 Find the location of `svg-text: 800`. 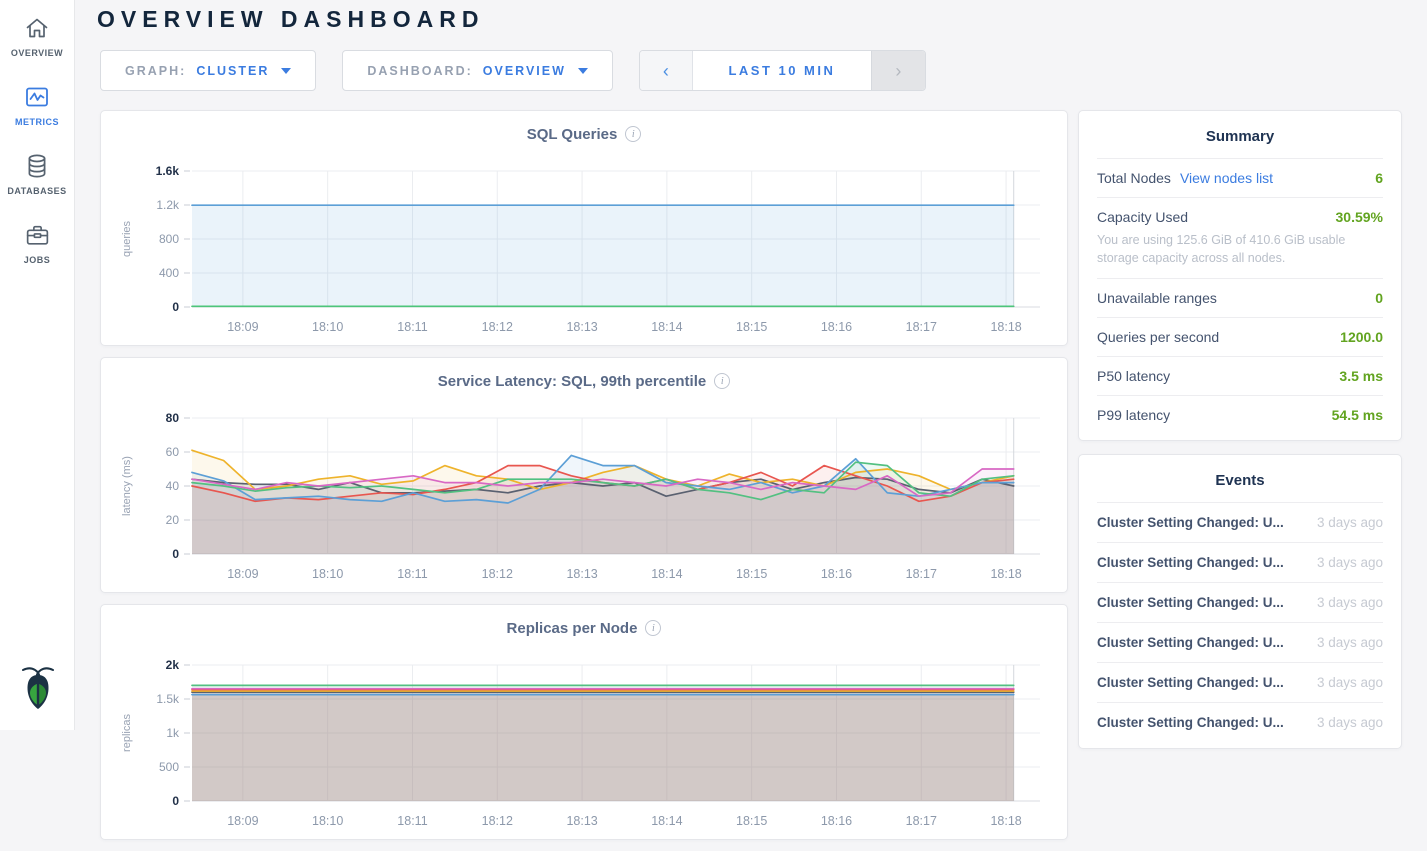

svg-text: 800 is located at coordinates (169, 239).